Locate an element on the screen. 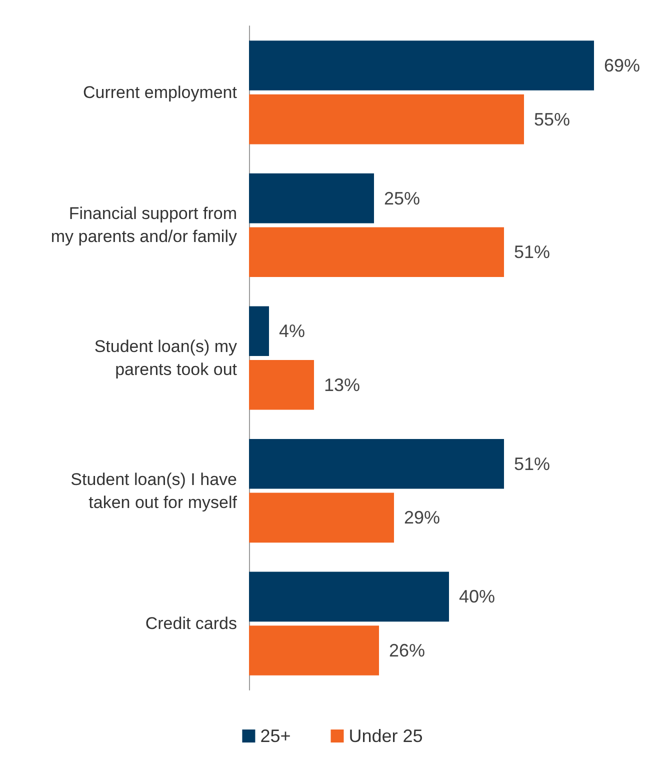 The height and width of the screenshot is (758, 665). data-label: 13% is located at coordinates (342, 384).